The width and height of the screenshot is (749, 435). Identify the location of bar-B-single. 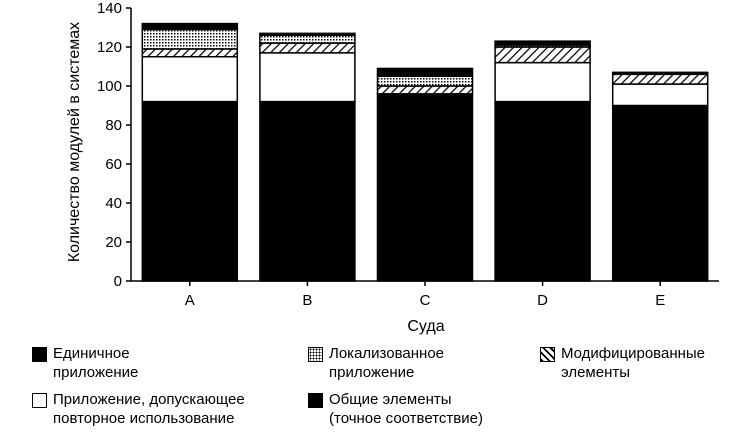
(307, 34).